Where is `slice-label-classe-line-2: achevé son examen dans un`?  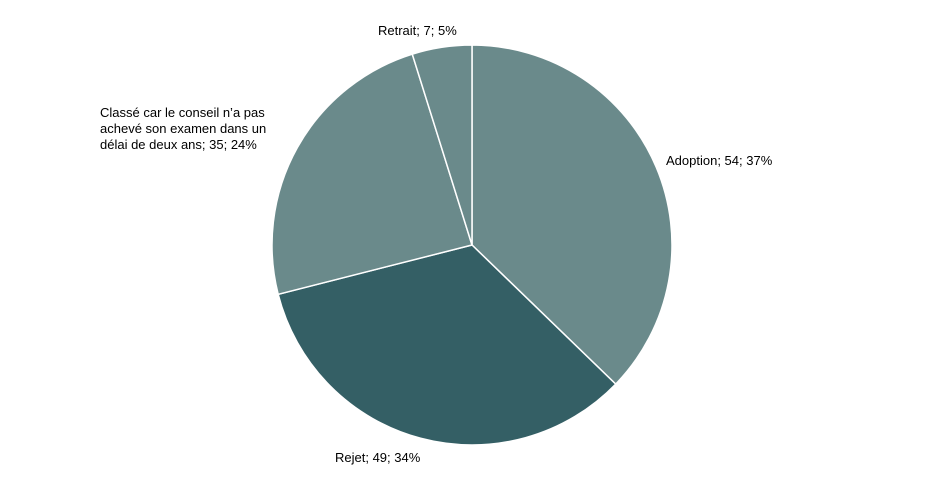 slice-label-classe-line-2: achevé son examen dans un is located at coordinates (183, 128).